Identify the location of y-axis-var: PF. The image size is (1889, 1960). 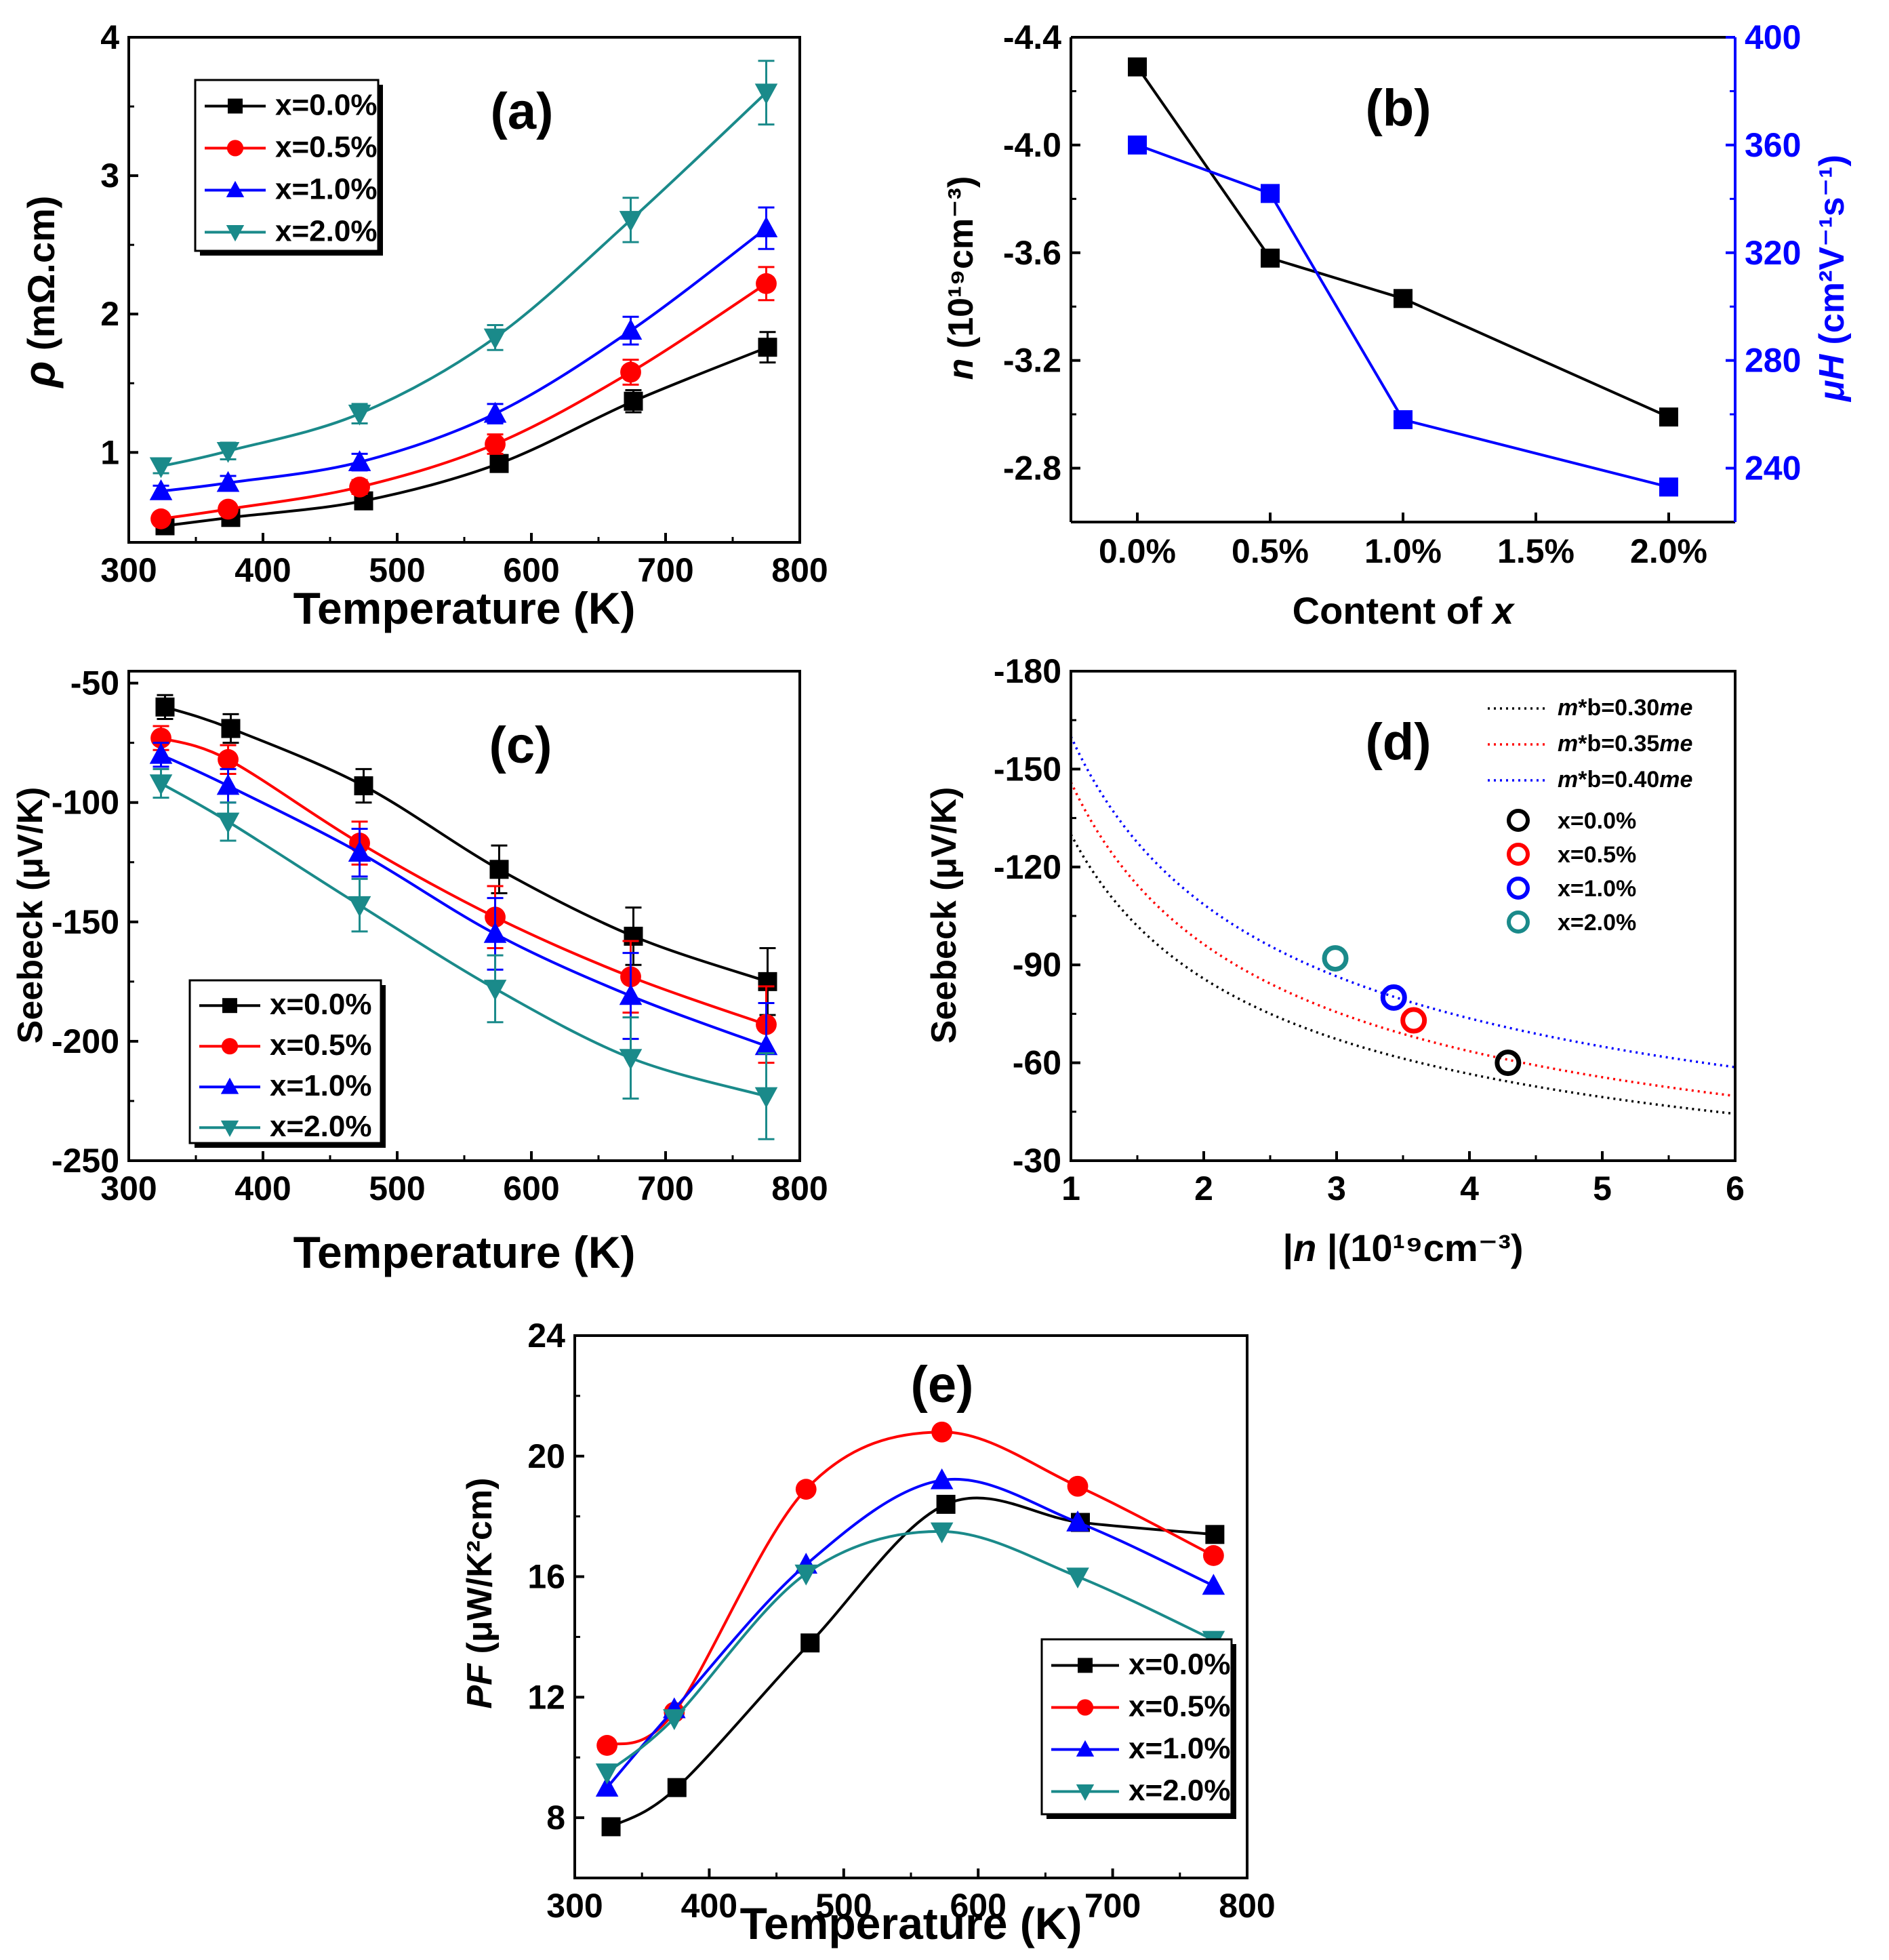
(480, 1686).